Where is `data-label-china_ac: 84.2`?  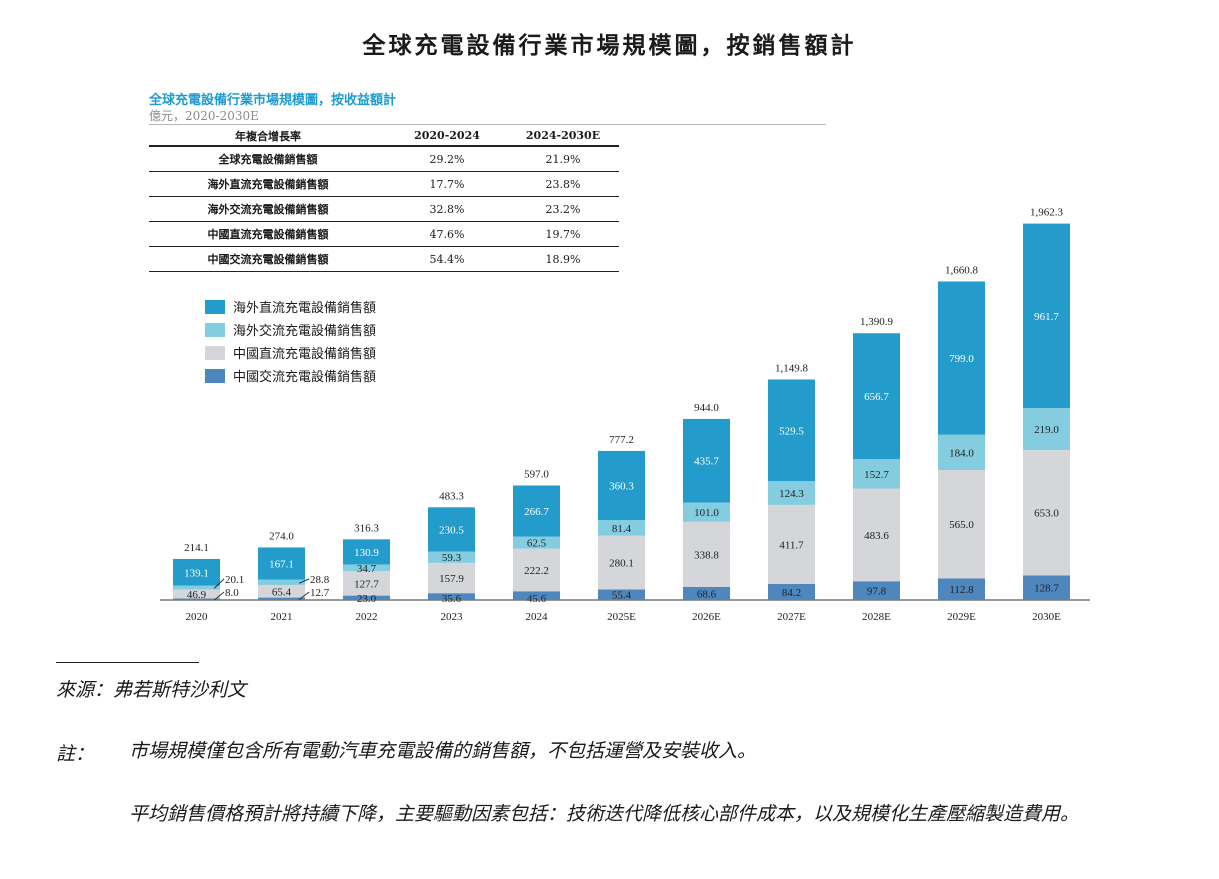 data-label-china_ac: 84.2 is located at coordinates (791, 593).